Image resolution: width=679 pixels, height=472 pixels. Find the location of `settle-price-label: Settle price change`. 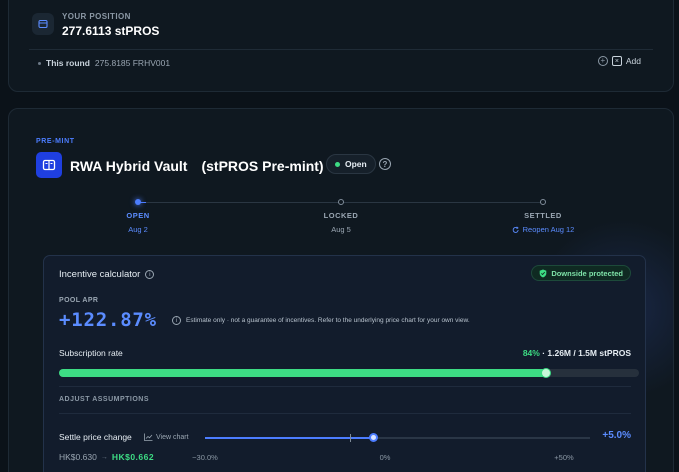

settle-price-label: Settle price change is located at coordinates (95, 437).